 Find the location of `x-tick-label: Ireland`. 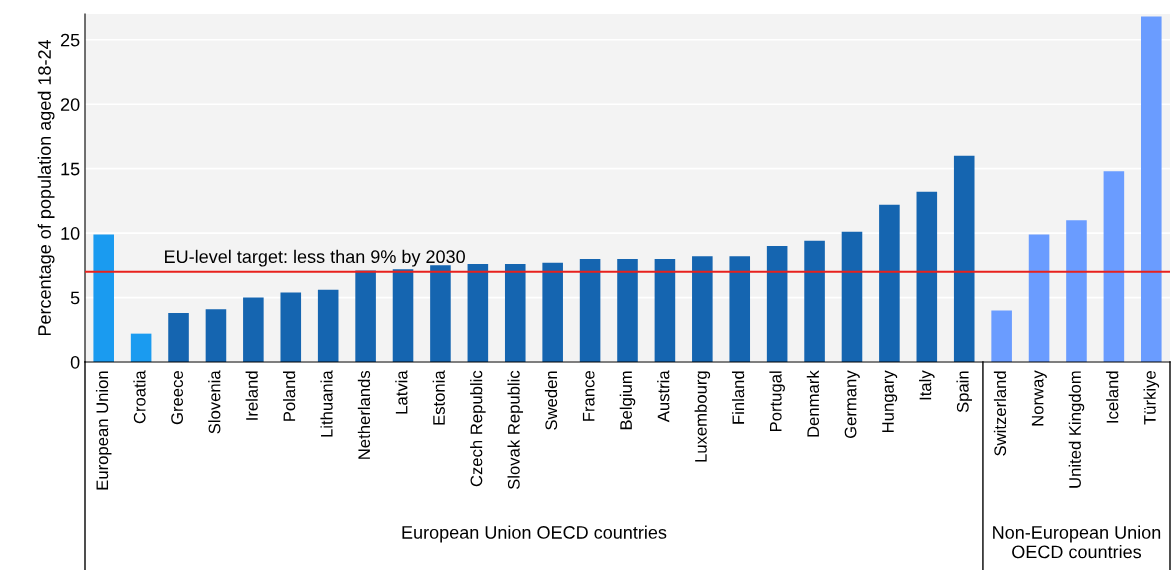

x-tick-label: Ireland is located at coordinates (251, 395).